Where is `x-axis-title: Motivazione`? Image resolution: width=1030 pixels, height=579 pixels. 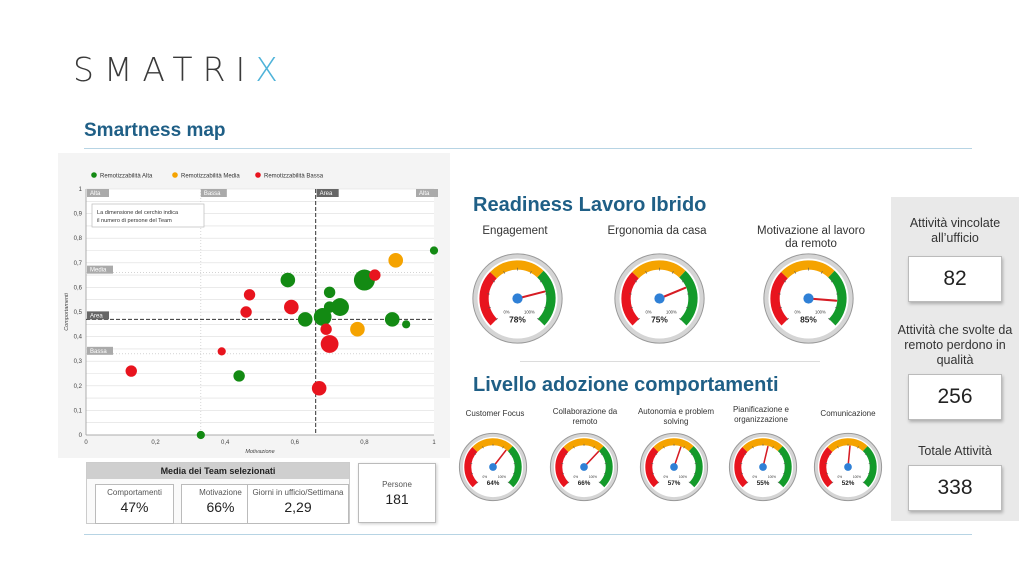
x-axis-title: Motivazione is located at coordinates (259, 452).